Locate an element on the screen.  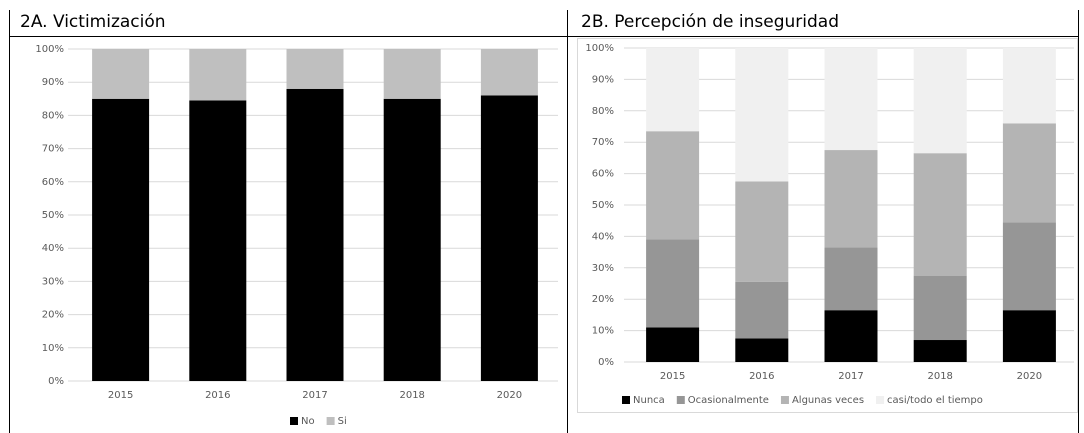
legend-label: Ocasionalmente is located at coordinates (728, 400).